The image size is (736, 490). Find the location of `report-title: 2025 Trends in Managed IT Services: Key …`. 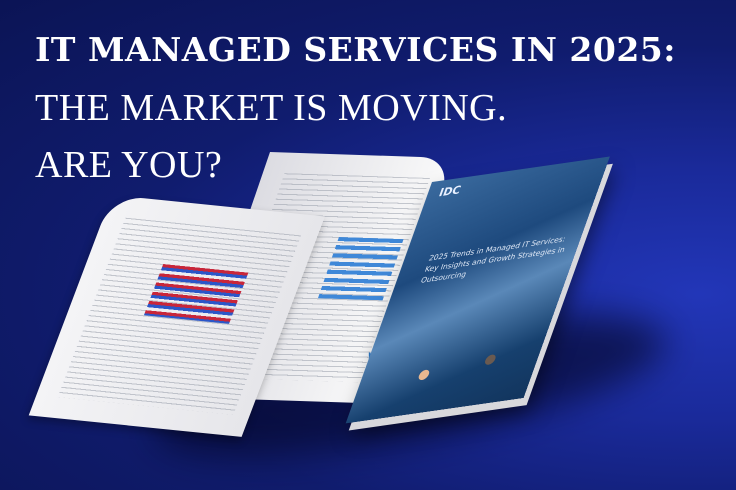

report-title: 2025 Trends in Managed IT Services: Key … is located at coordinates (493, 259).